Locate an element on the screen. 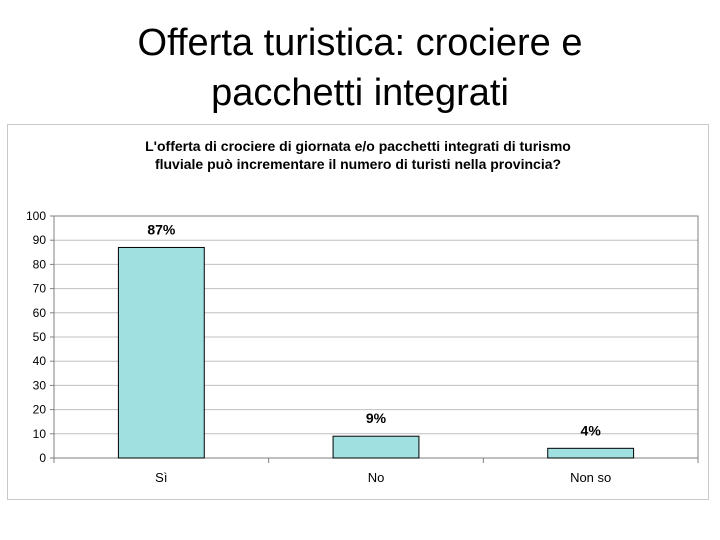 This screenshot has height=540, width=720. slide-title-line1: Offerta turistica: crociere e is located at coordinates (360, 43).